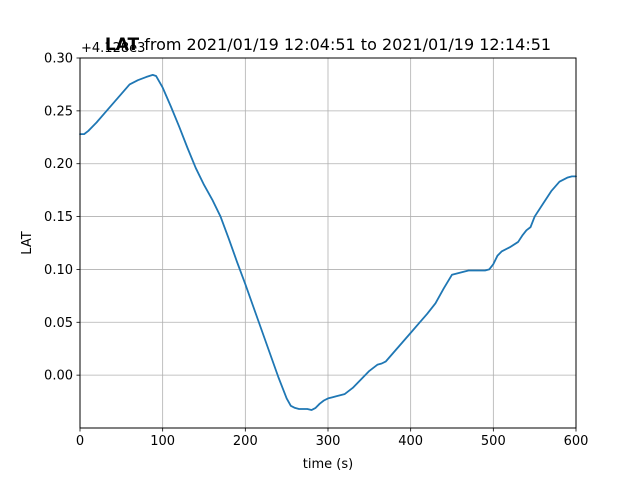 The width and height of the screenshot is (640, 485). What do you see at coordinates (58, 270) in the screenshot?
I see `y-tick-label: 0.10` at bounding box center [58, 270].